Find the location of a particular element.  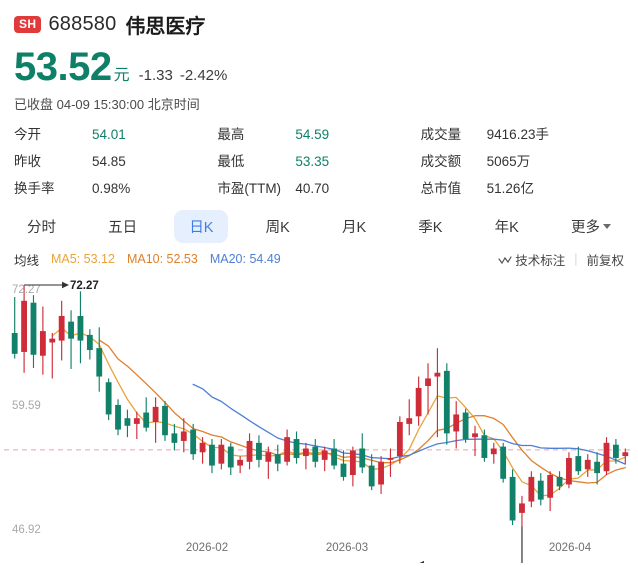

tab-周K: 周K is located at coordinates (278, 226).